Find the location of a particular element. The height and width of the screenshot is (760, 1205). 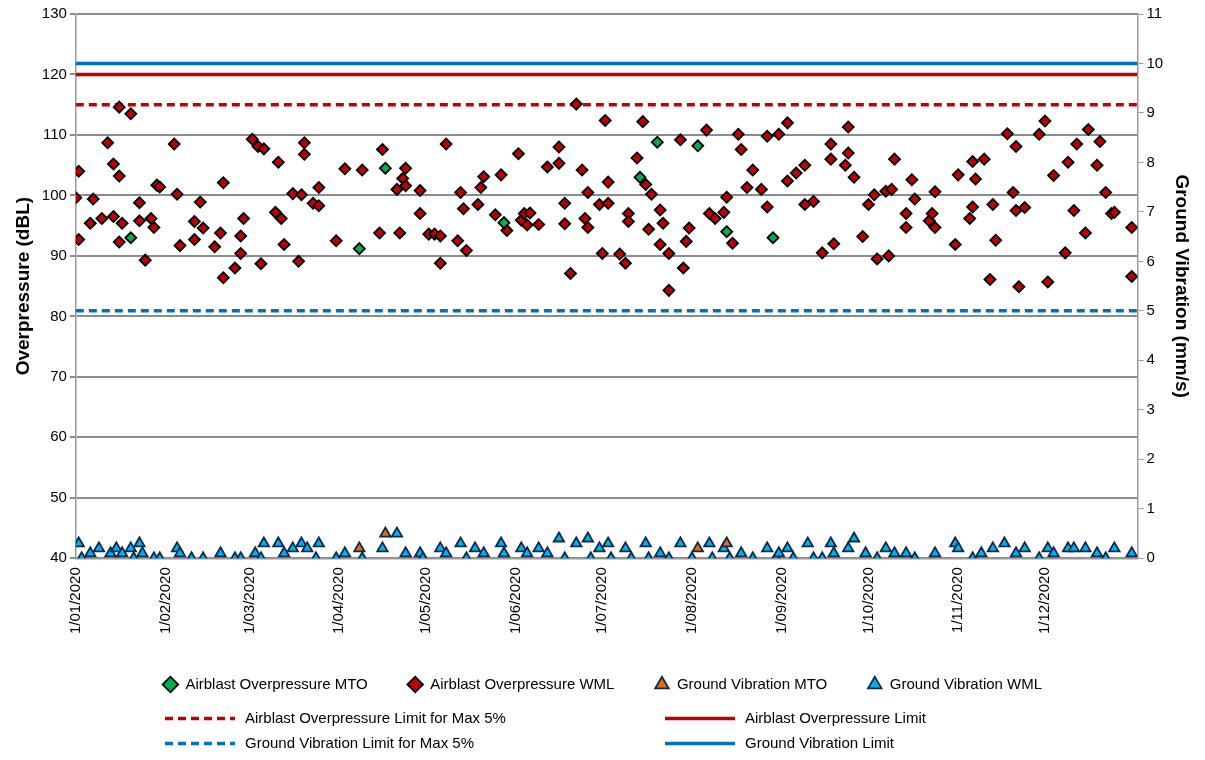

y2-tick-label: 10 is located at coordinates (1155, 62).